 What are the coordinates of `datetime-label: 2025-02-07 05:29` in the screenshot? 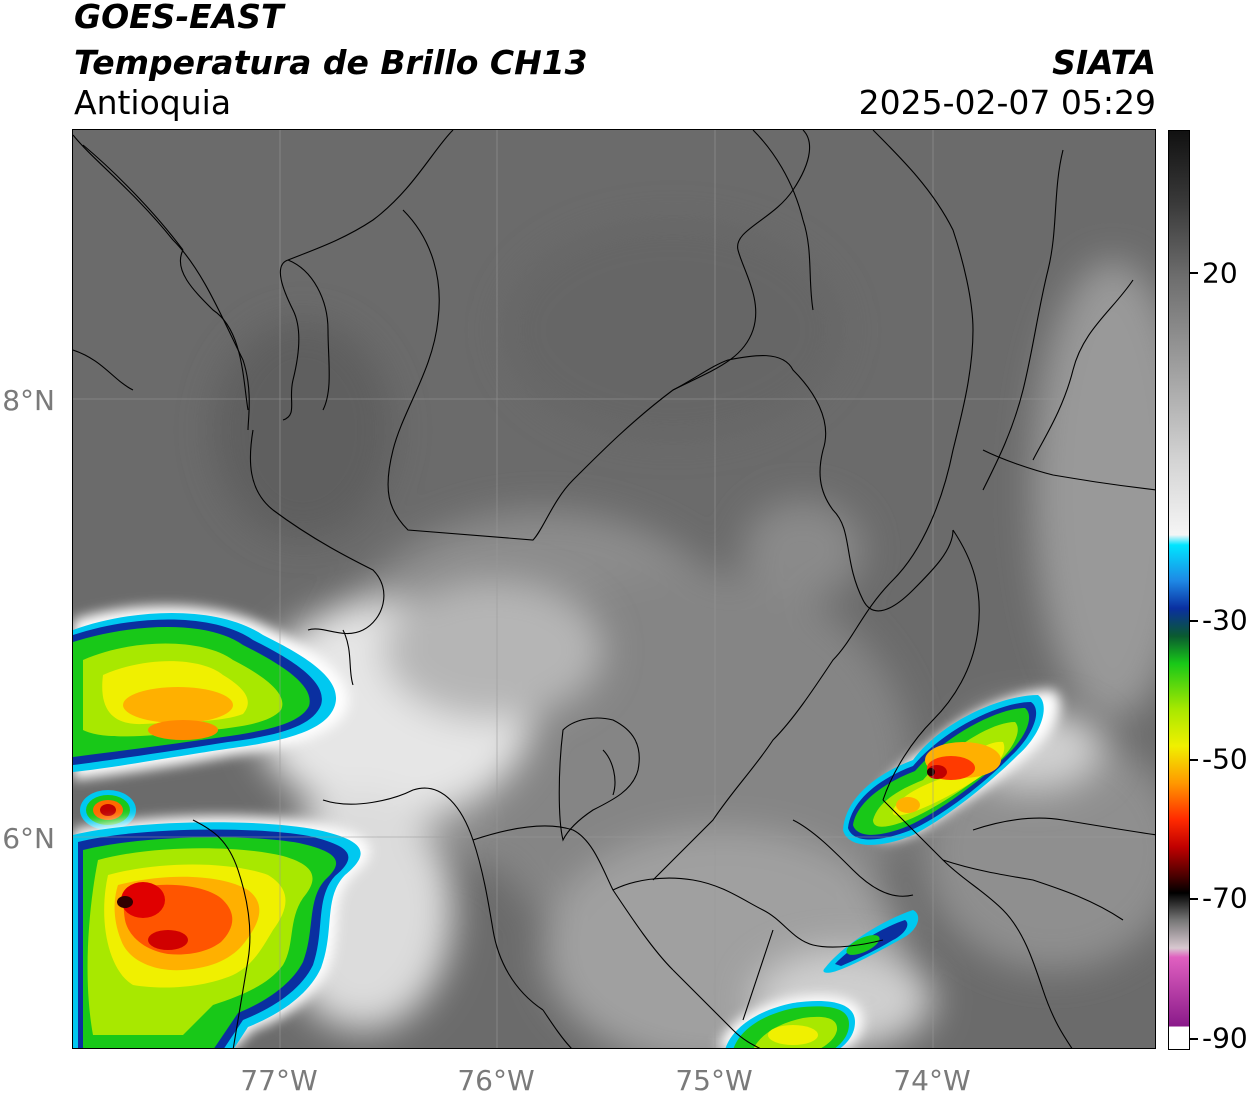 It's located at (1007, 102).